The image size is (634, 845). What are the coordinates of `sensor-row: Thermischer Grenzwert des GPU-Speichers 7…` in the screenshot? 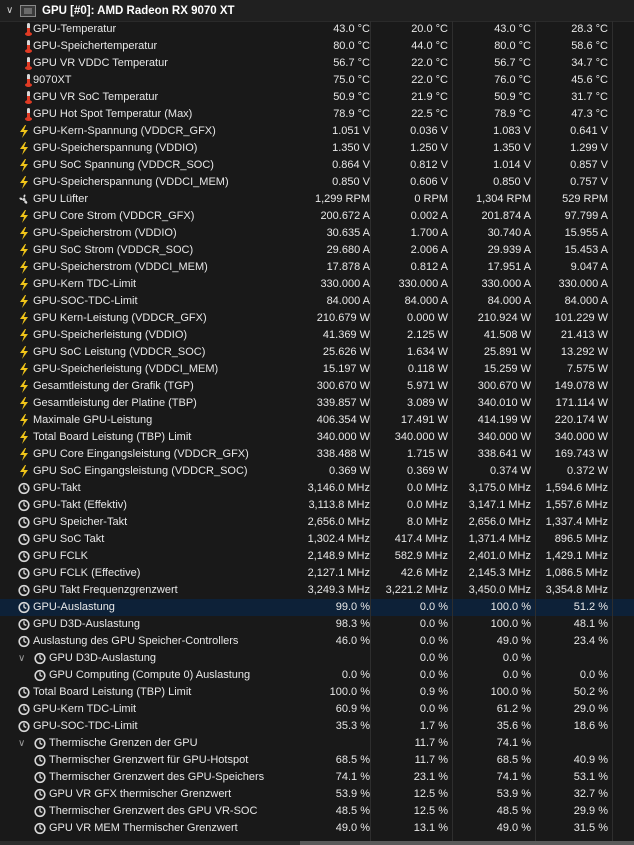 It's located at (317, 777).